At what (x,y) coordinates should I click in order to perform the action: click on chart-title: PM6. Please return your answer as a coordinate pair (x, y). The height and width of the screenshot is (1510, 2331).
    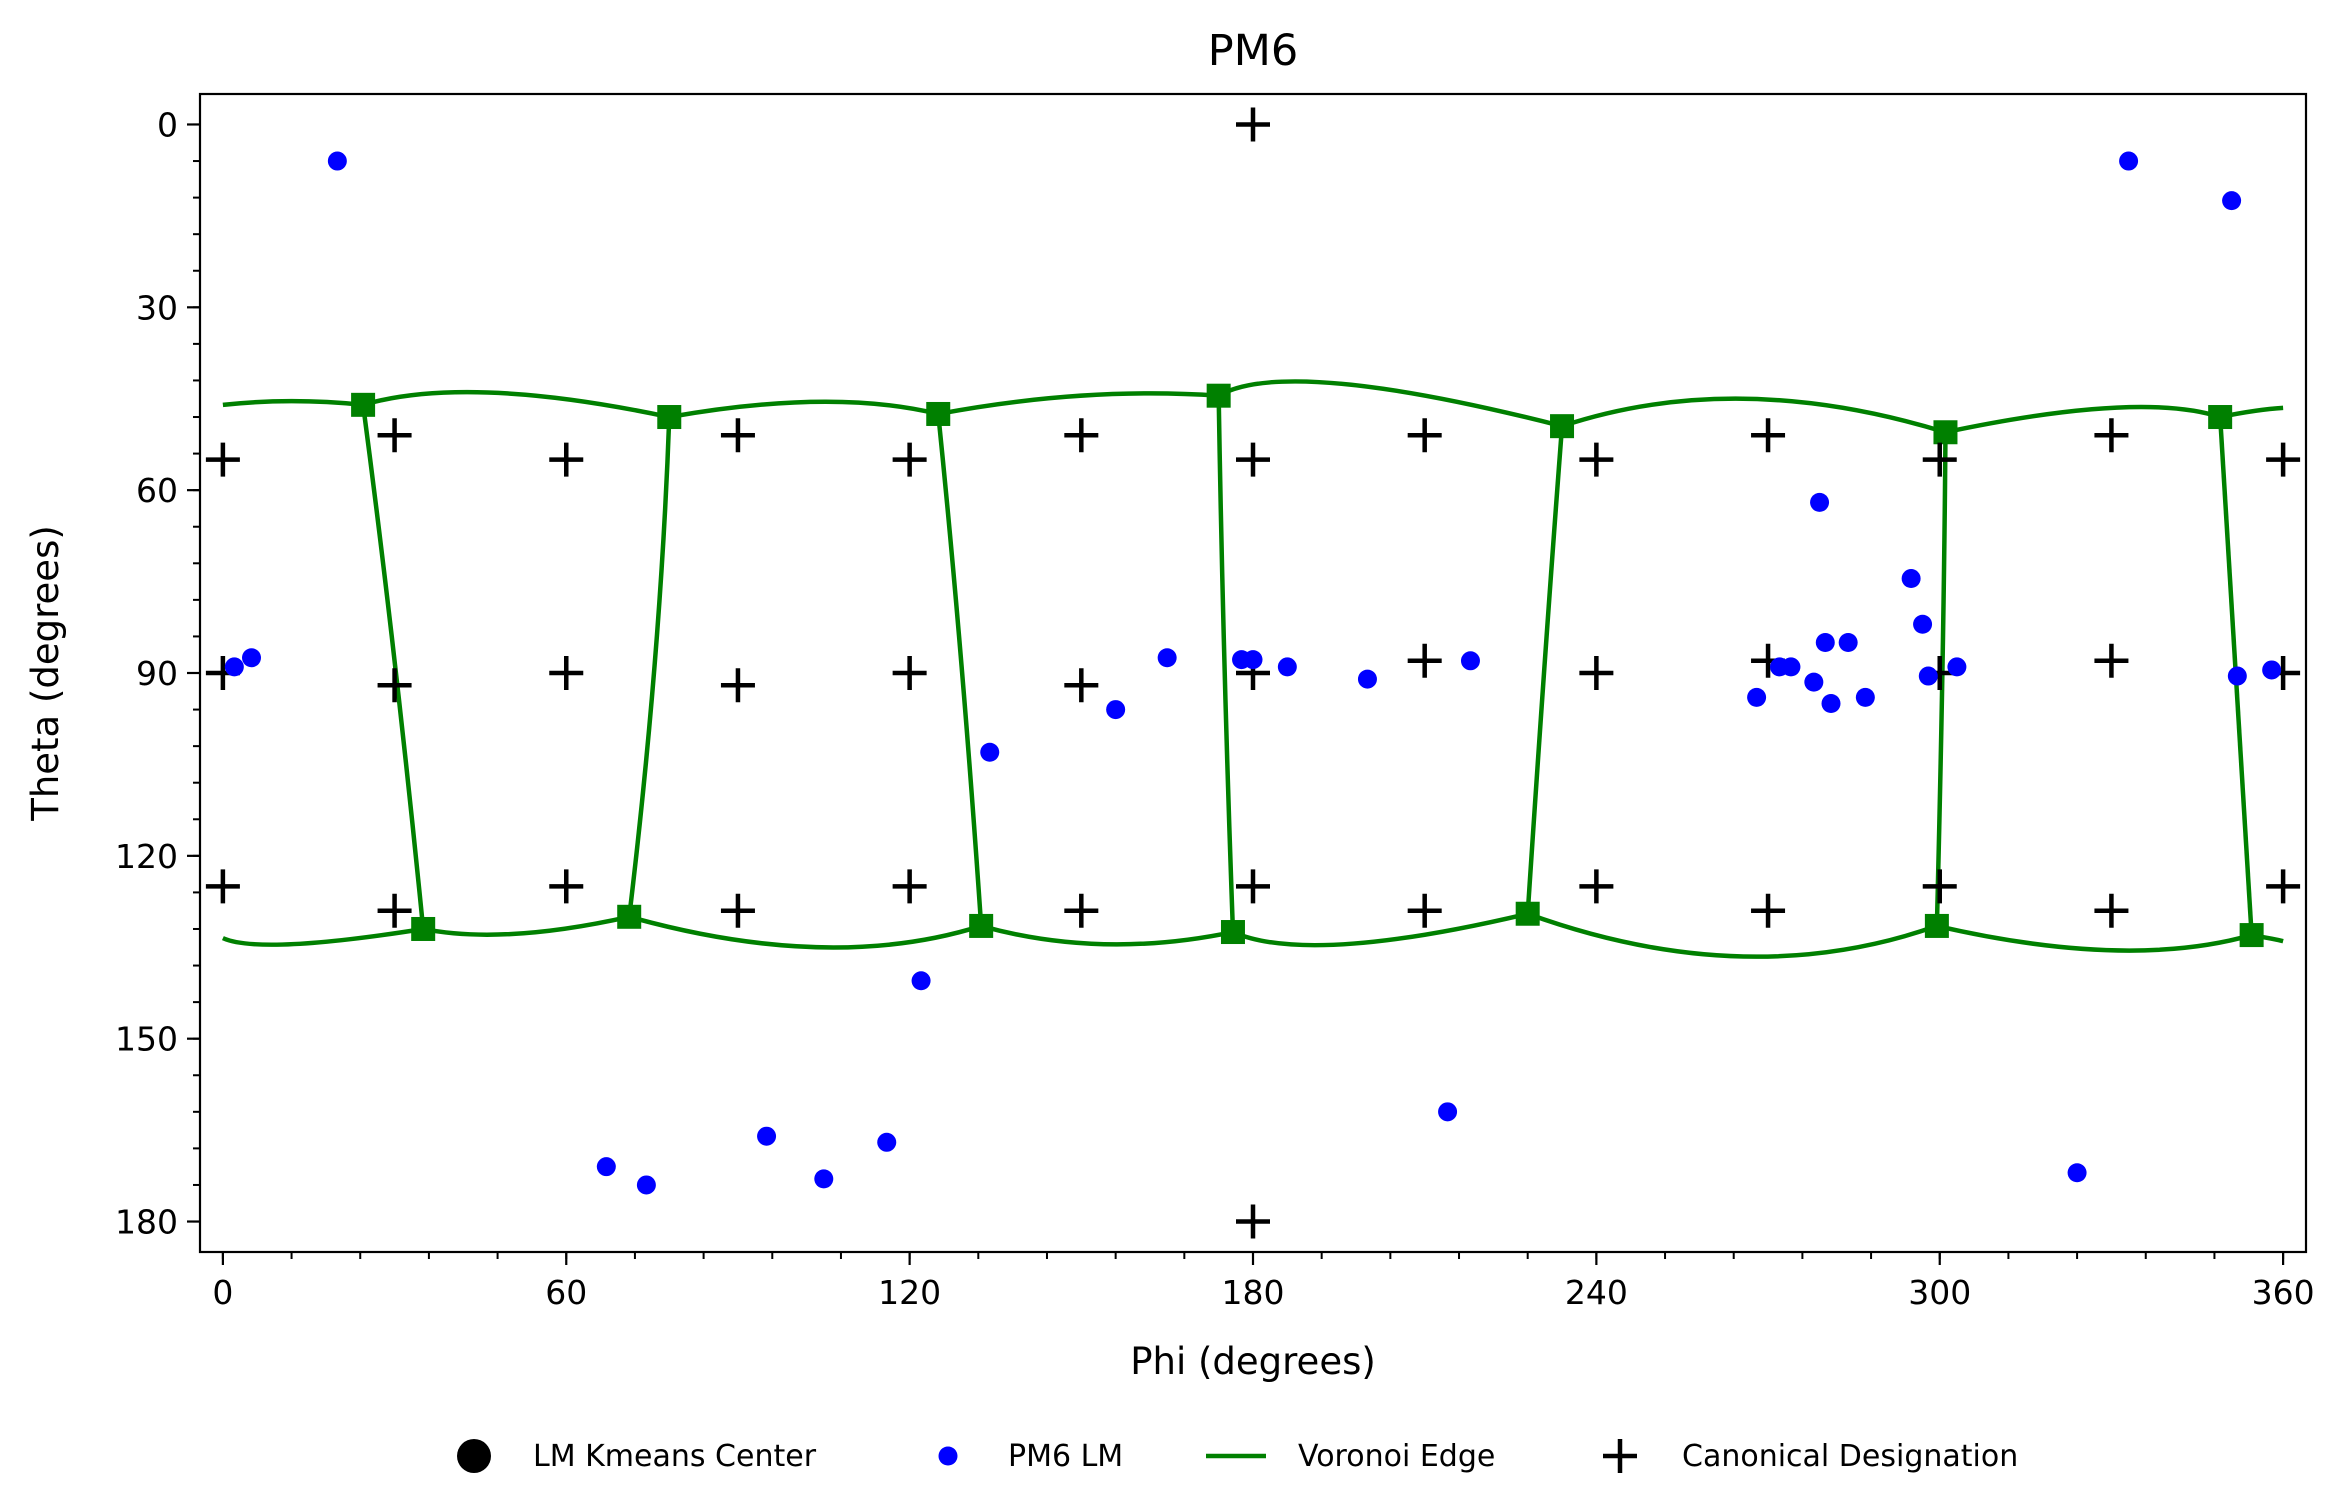
    Looking at the image, I should click on (1253, 51).